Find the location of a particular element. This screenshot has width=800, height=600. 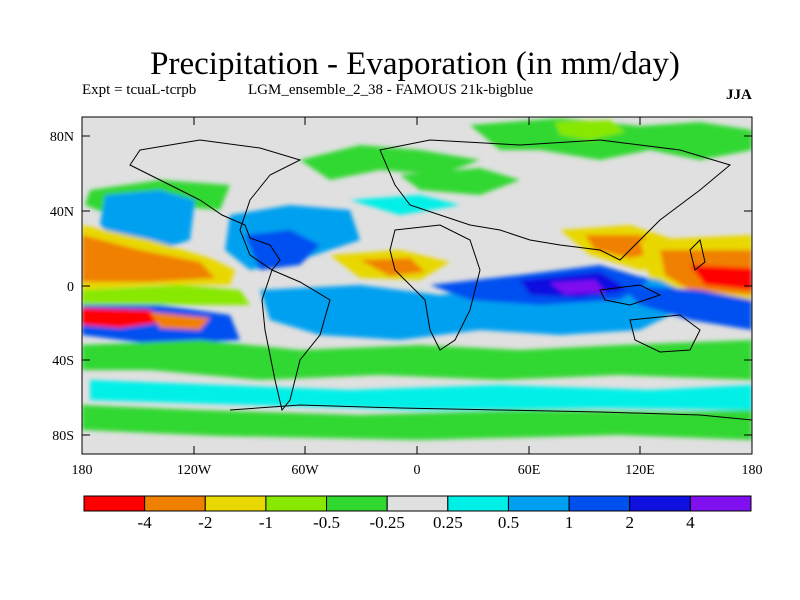

colorbar-labels: -4 -2 -1 -0.5 -0.25 0.25 0.5 1 2 4 is located at coordinates (417, 522).